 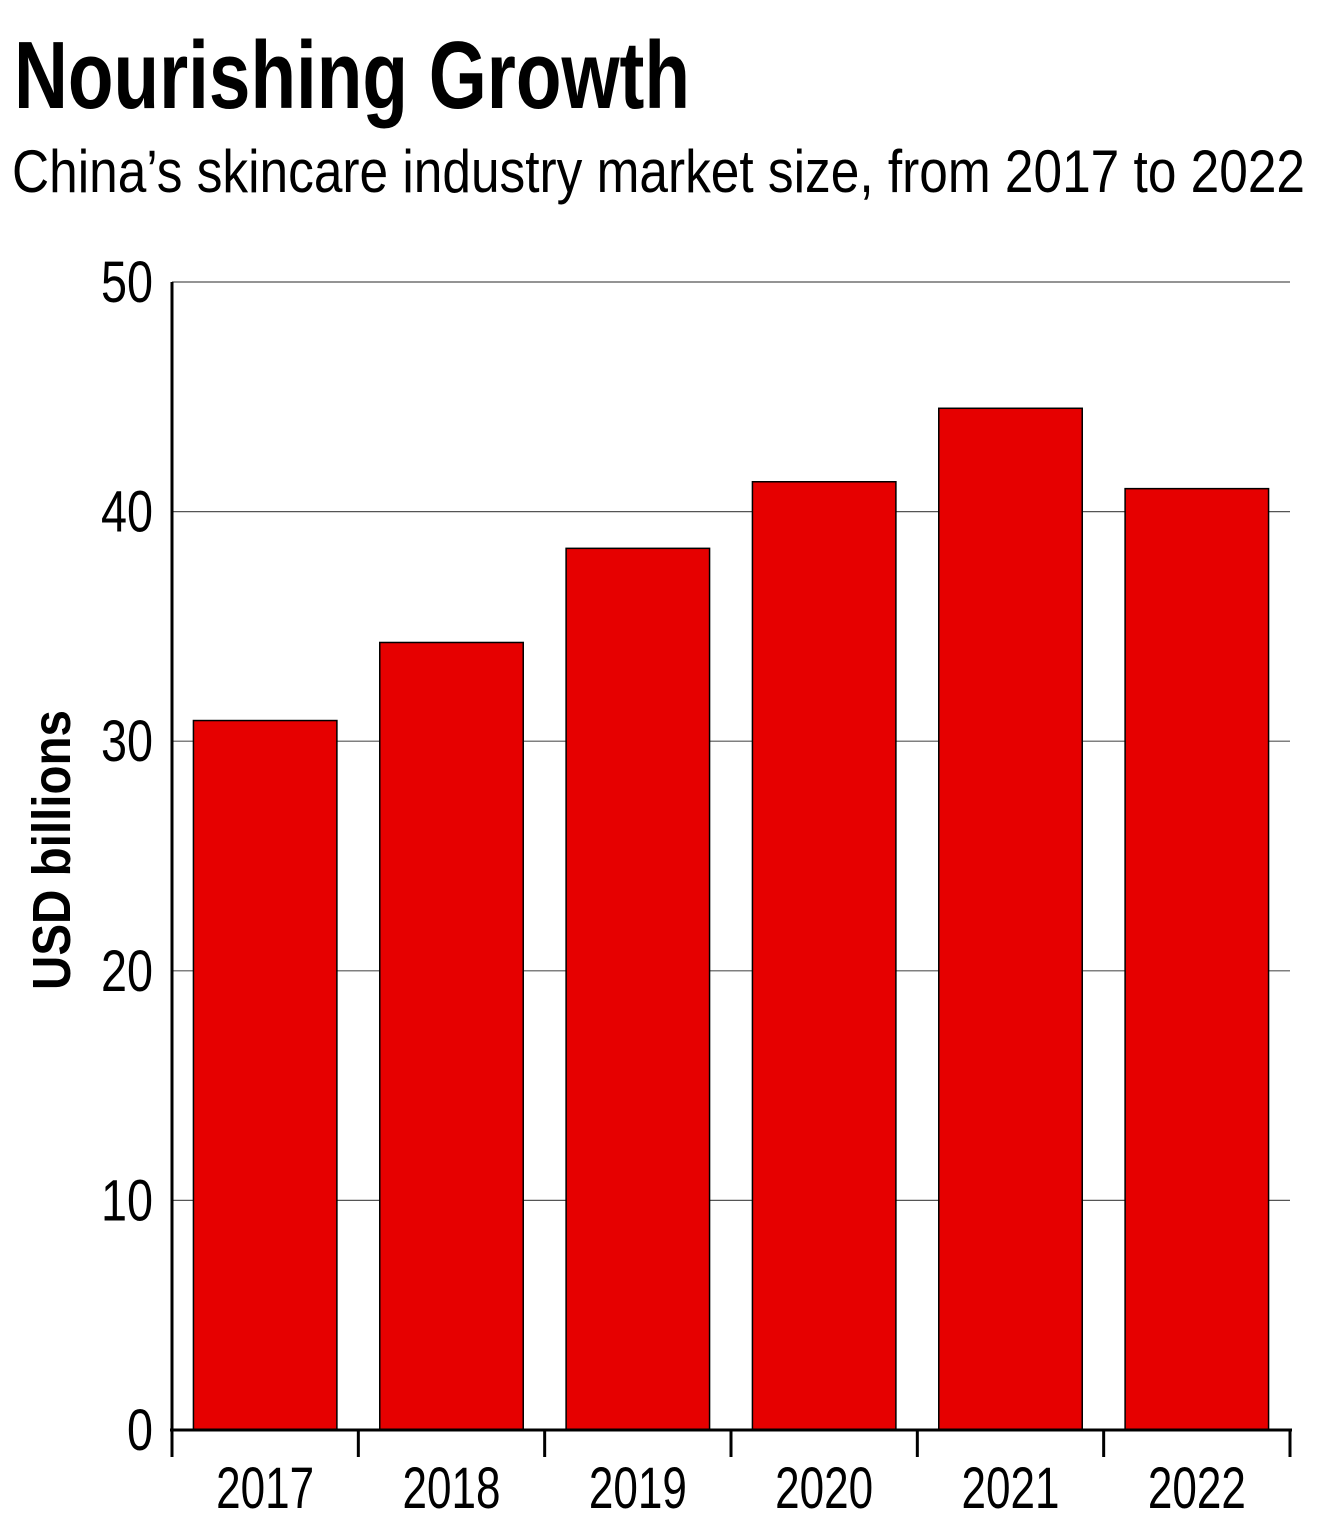 I want to click on x-tick-label: 2018, so click(x=452, y=1488).